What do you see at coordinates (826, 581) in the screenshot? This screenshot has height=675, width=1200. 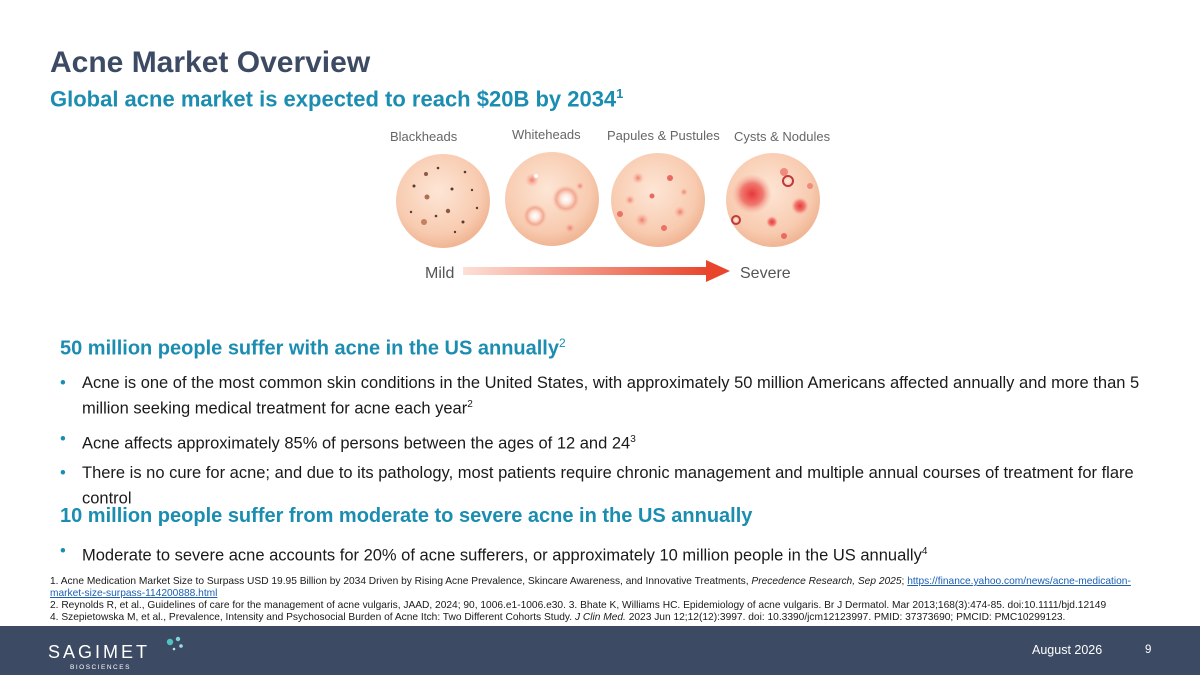 I see `footnote-1-source: Precedence Research, Sep 2025` at bounding box center [826, 581].